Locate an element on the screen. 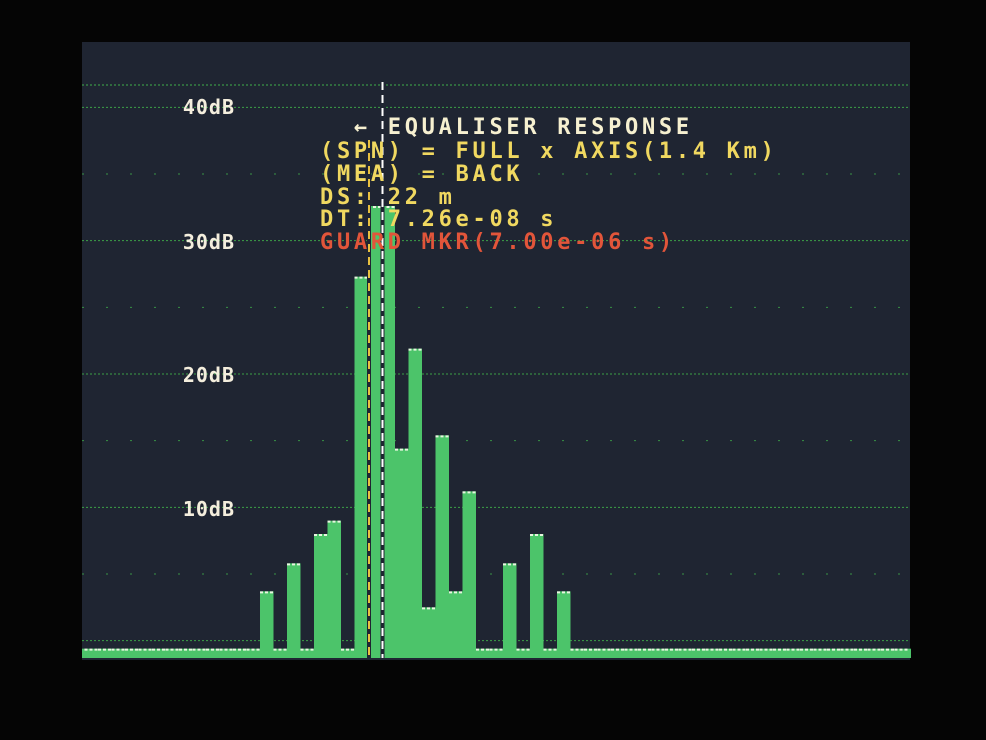 This screenshot has height=740, width=986. guard-marker-readout: GUARD MKR(7.00e-06 s) is located at coordinates (498, 242).